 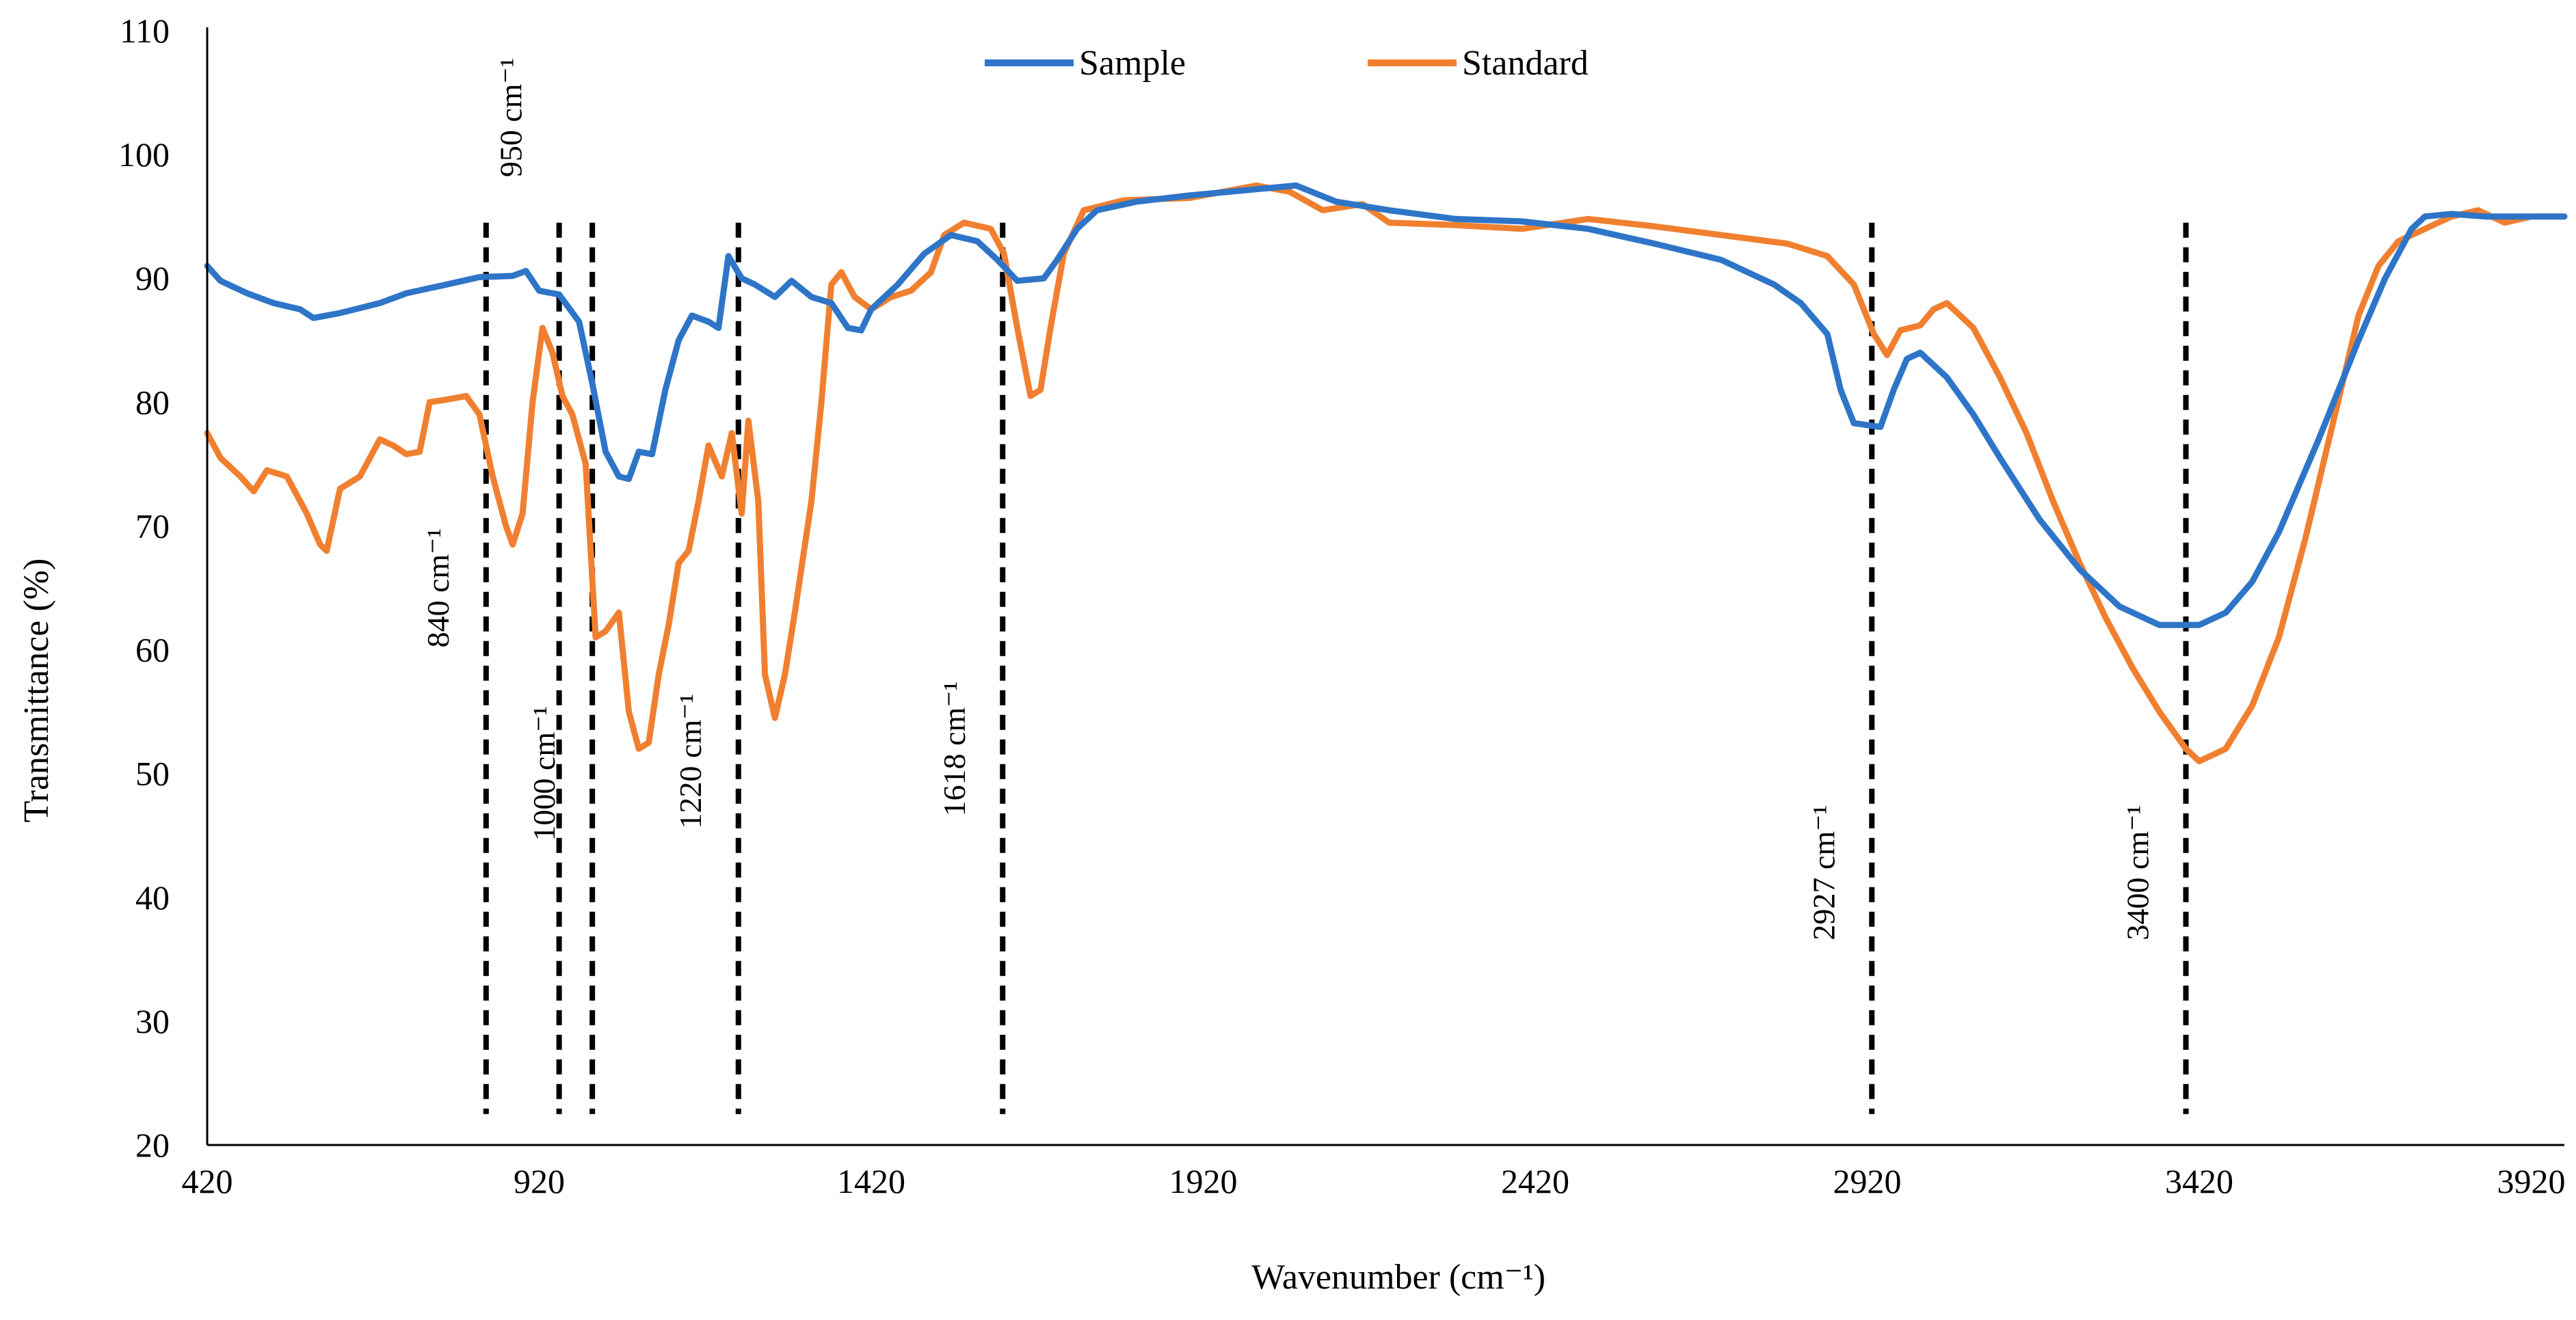 I want to click on peak-annotation: 1220 cm⁻¹, so click(x=690, y=762).